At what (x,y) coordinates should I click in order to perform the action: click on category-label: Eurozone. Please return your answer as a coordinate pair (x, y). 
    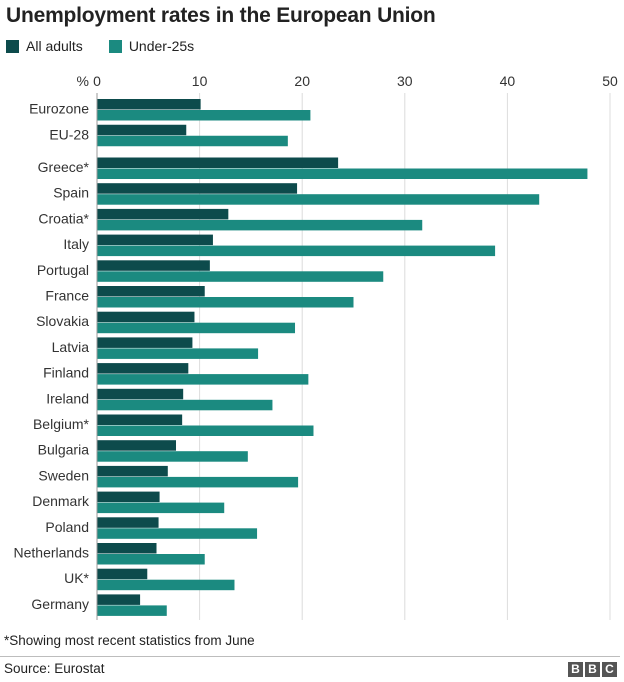
    Looking at the image, I should click on (59, 109).